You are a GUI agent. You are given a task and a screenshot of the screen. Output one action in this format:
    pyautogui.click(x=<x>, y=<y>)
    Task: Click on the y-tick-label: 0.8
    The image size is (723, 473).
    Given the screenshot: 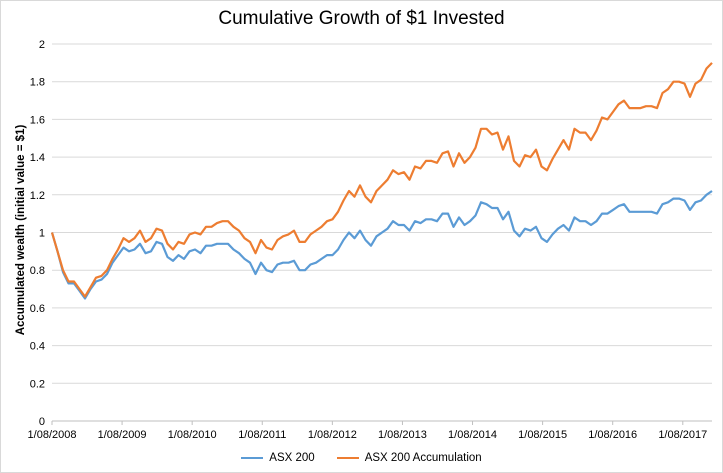 What is the action you would take?
    pyautogui.click(x=37, y=271)
    